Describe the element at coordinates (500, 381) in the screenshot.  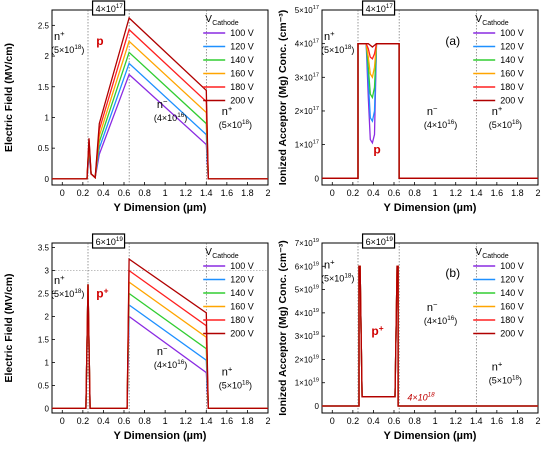
I see `region-label-3-conc-base: (5×10` at that location.